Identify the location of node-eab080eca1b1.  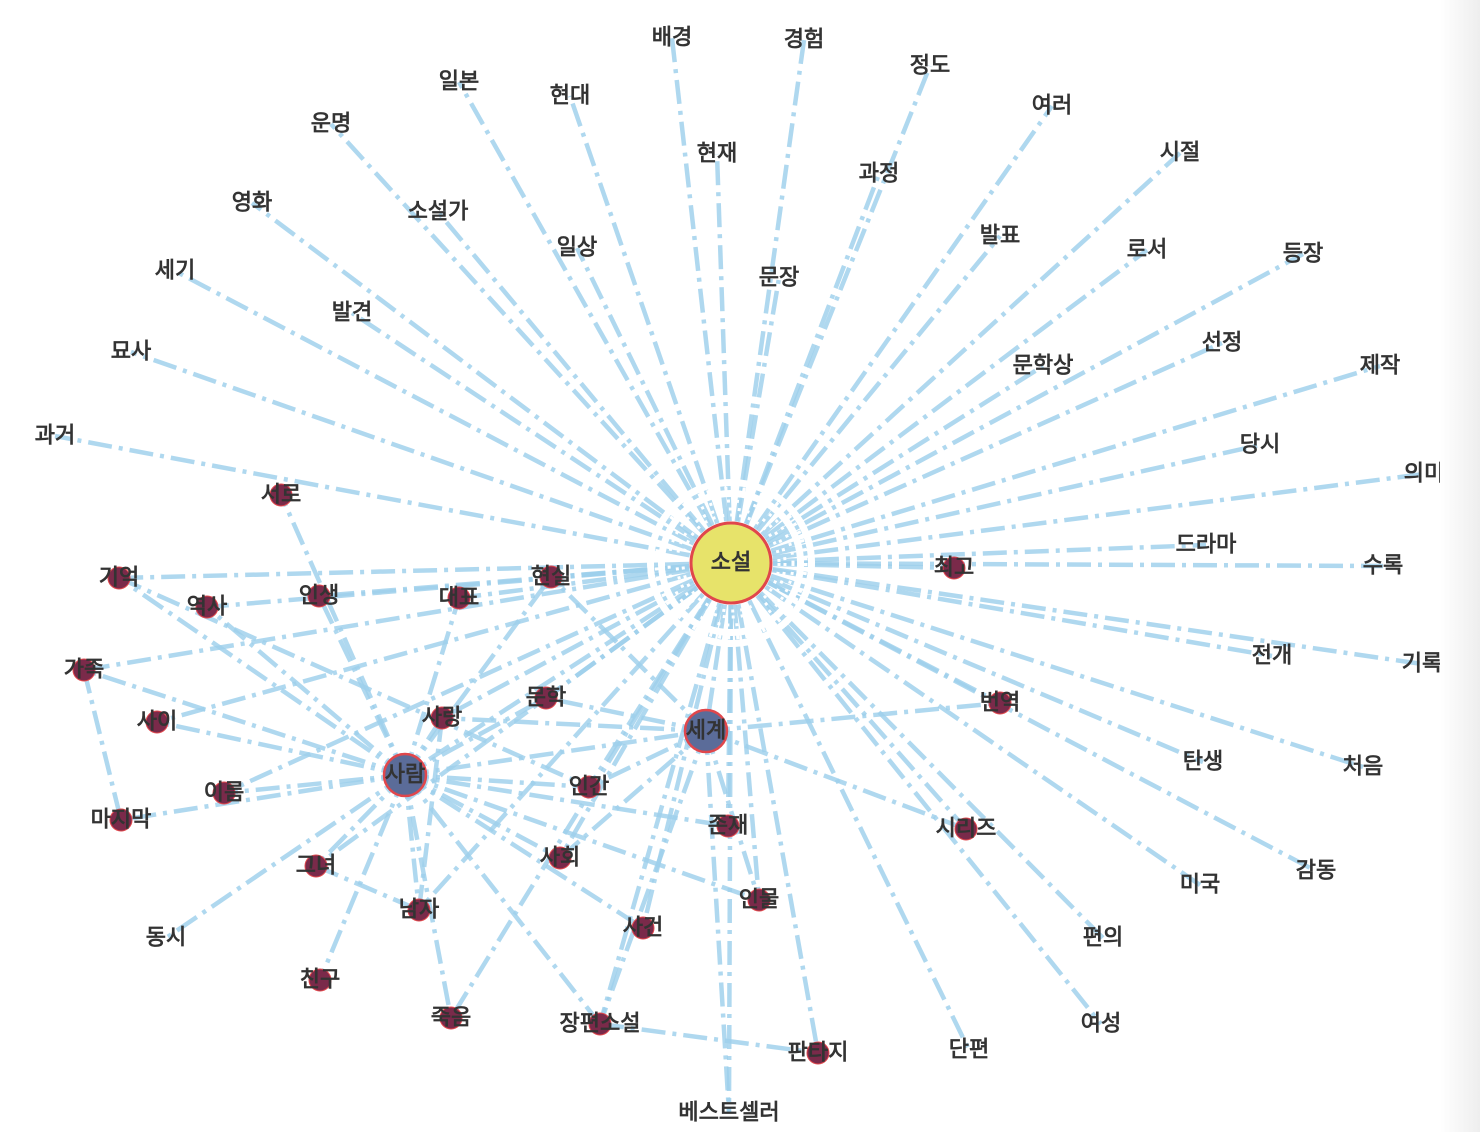
(84, 670).